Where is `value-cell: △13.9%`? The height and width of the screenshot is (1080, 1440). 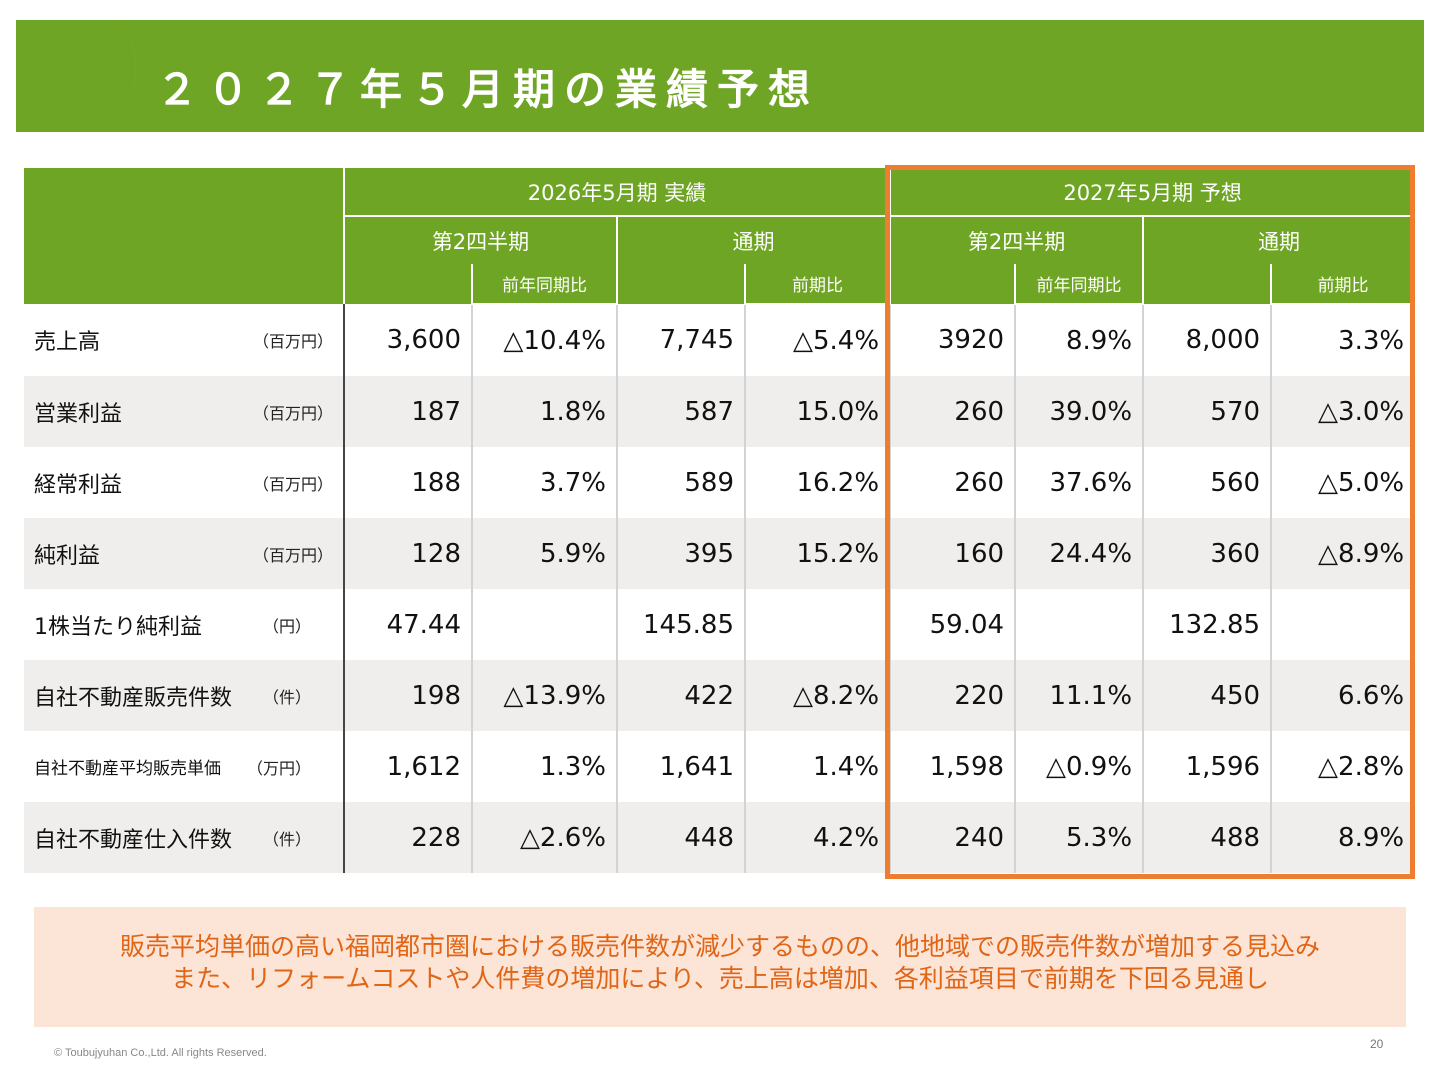
value-cell: △13.9% is located at coordinates (544, 695).